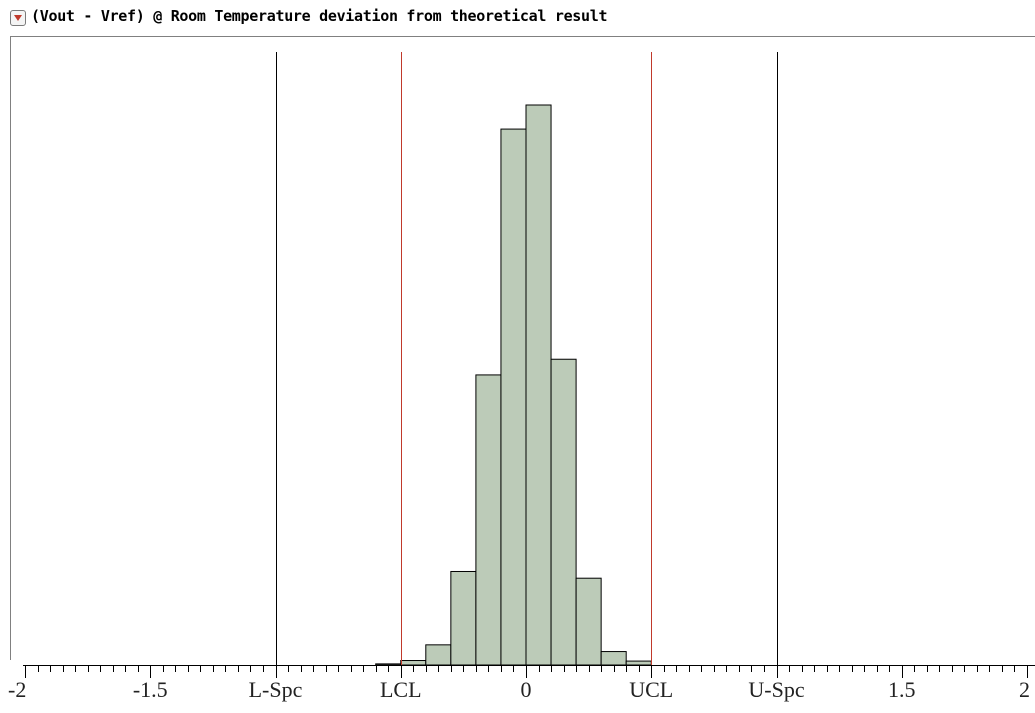 This screenshot has height=713, width=1035. What do you see at coordinates (150, 689) in the screenshot?
I see `x-tick-label: -1.5` at bounding box center [150, 689].